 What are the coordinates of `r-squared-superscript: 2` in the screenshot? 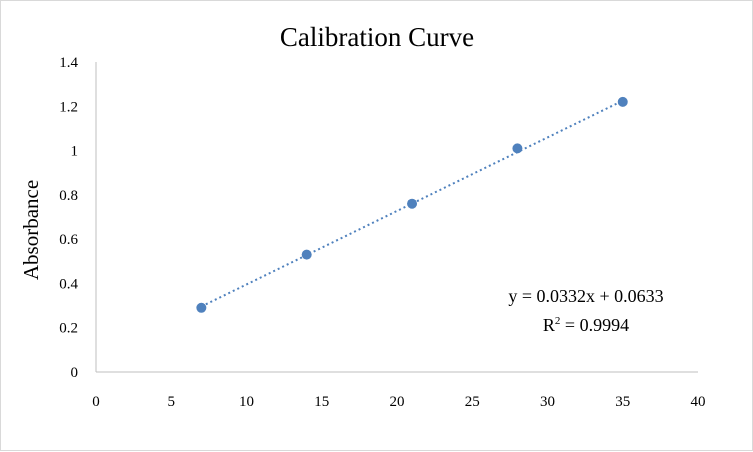 It's located at (558, 321).